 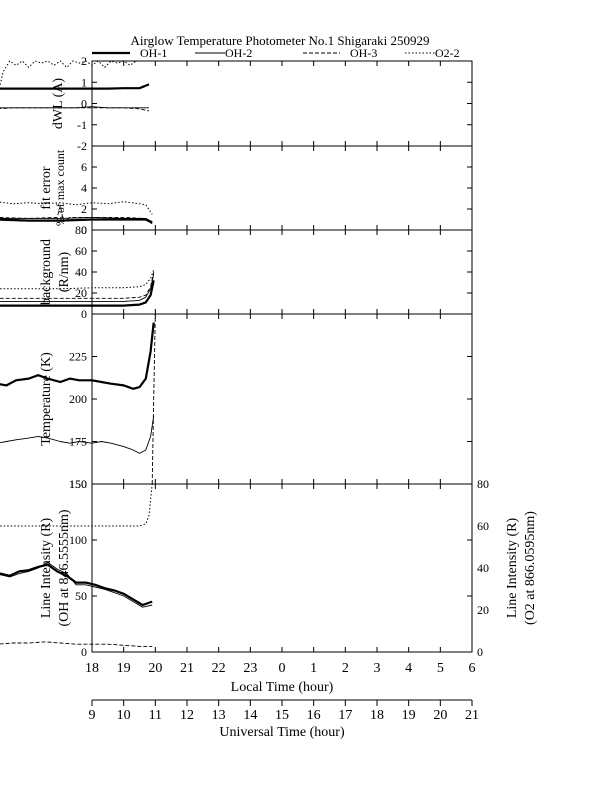 I want to click on local-time-tick-label: 3, so click(x=377, y=668).